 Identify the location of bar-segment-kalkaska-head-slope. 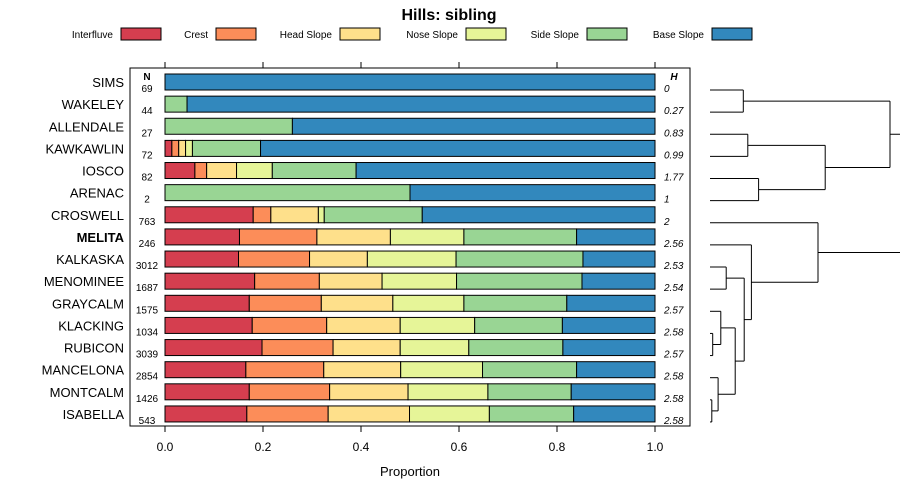
(338, 259).